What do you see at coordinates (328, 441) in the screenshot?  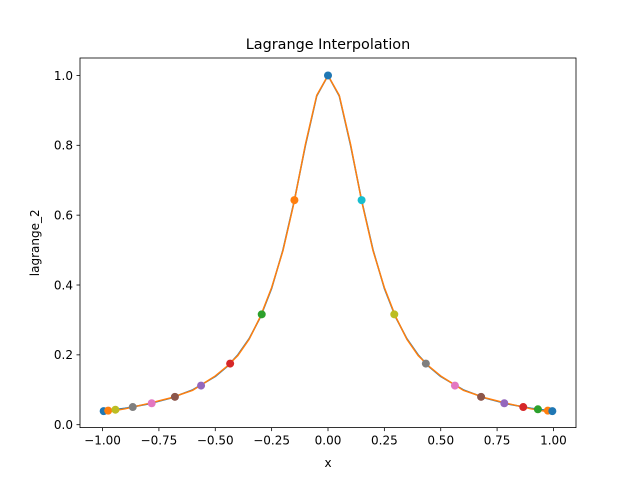 I see `x-tick-label: 0.00` at bounding box center [328, 441].